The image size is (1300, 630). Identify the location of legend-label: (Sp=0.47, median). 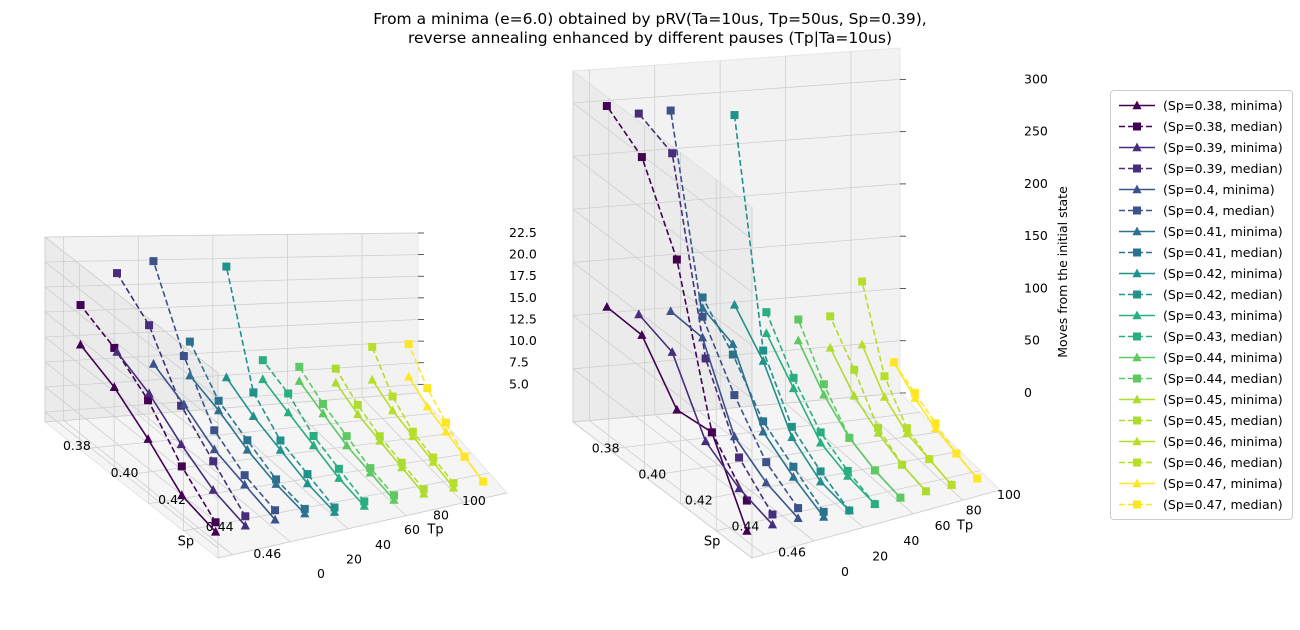
(1223, 504).